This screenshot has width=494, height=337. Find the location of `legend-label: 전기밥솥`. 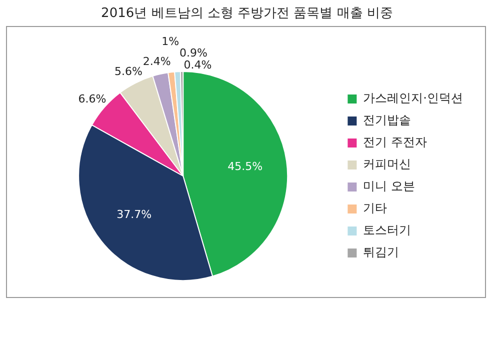

legend-label: 전기밥솥 is located at coordinates (387, 120).